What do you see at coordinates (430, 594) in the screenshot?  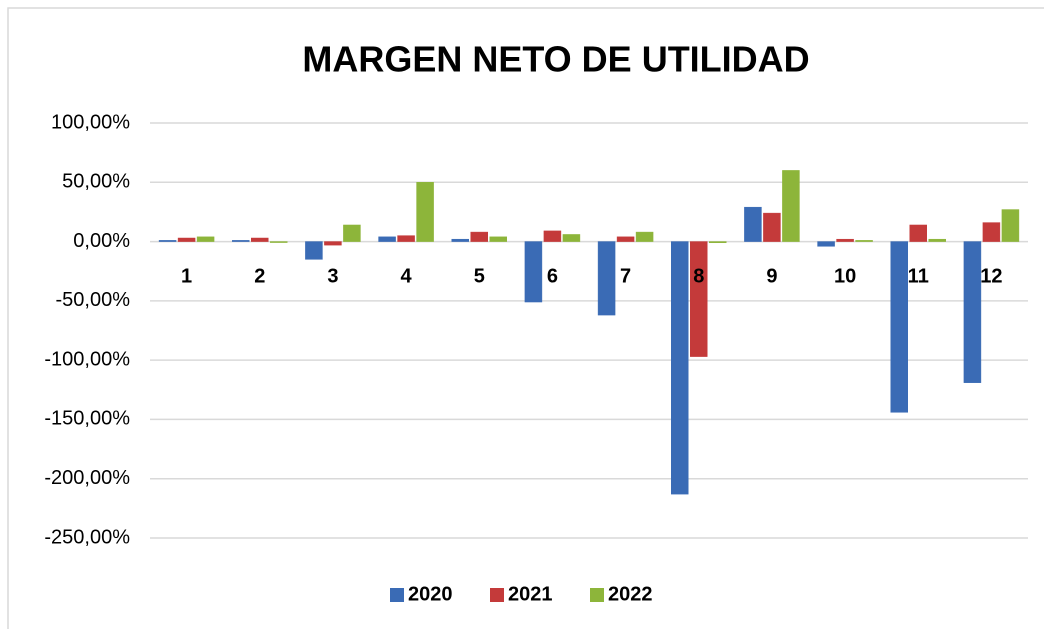 I see `legend-label: 2020` at bounding box center [430, 594].